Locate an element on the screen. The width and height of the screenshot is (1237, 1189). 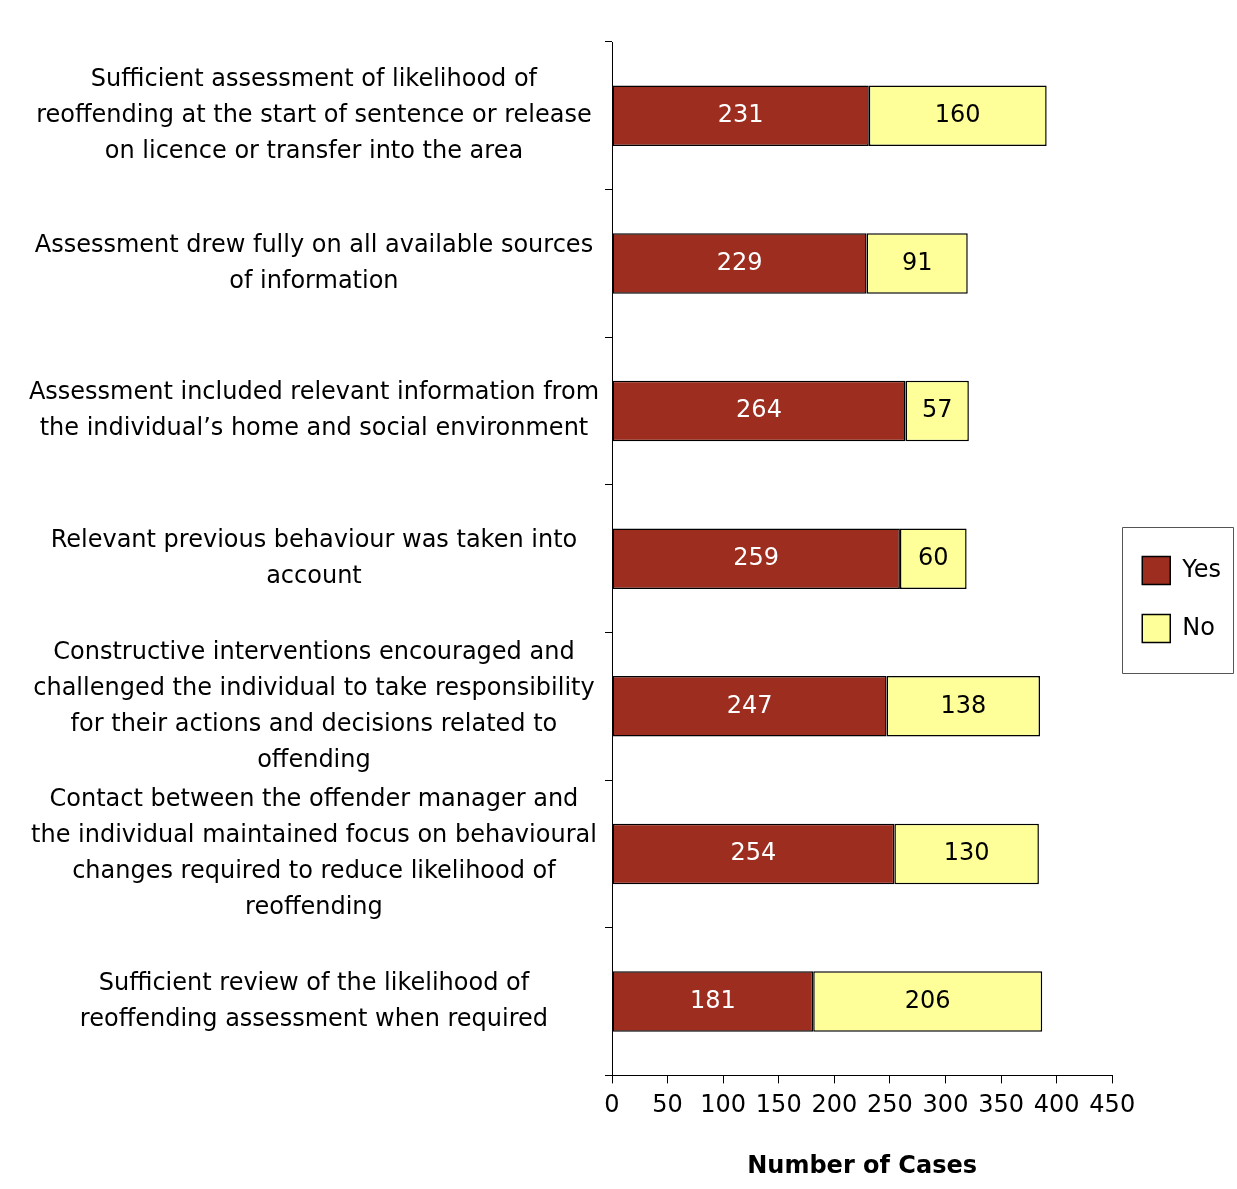
data-label: 231 is located at coordinates (740, 114).